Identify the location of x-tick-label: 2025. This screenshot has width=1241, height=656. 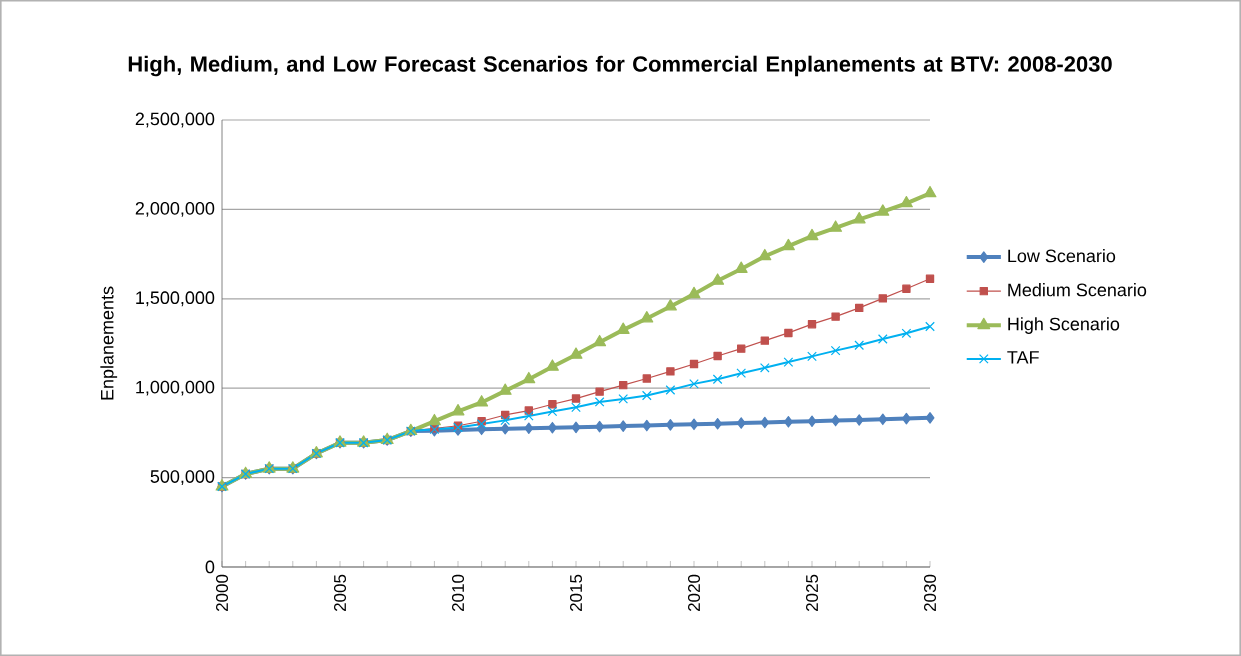
(812, 593).